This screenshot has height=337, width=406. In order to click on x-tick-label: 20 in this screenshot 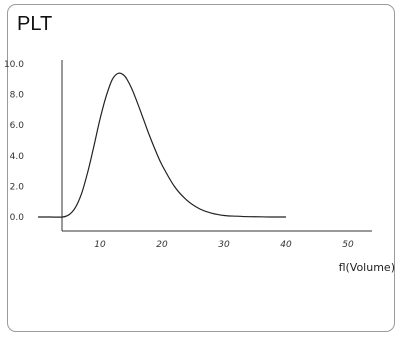, I will do `click(162, 245)`.